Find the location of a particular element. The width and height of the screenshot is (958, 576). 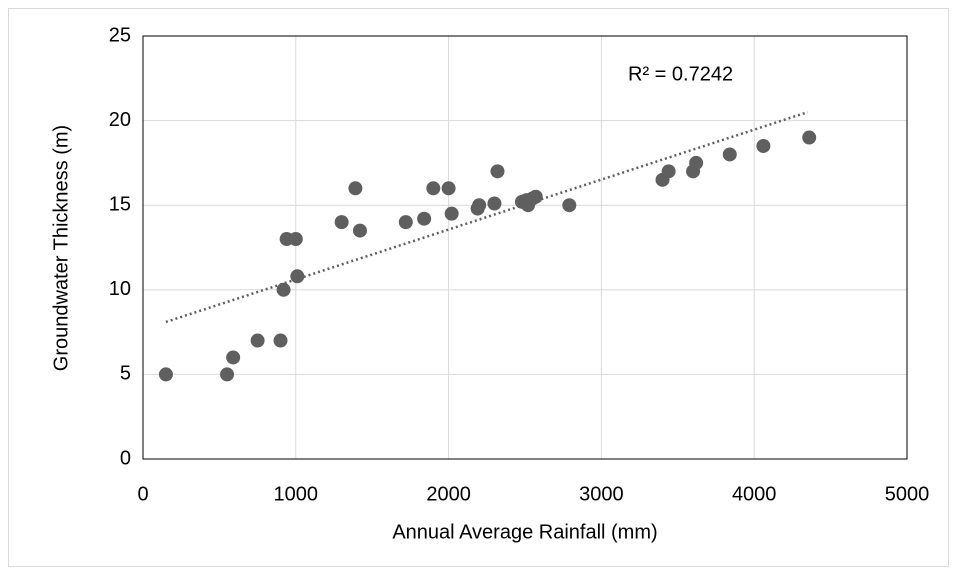

y-axis-title: Groundwater Thickness (m) is located at coordinates (61, 248).